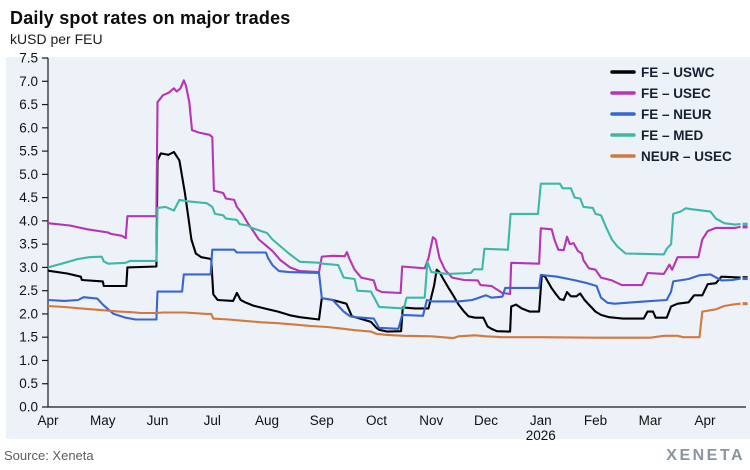 This screenshot has height=470, width=750. Describe the element at coordinates (28, 337) in the screenshot. I see `y-tick-label: 1.5` at that location.